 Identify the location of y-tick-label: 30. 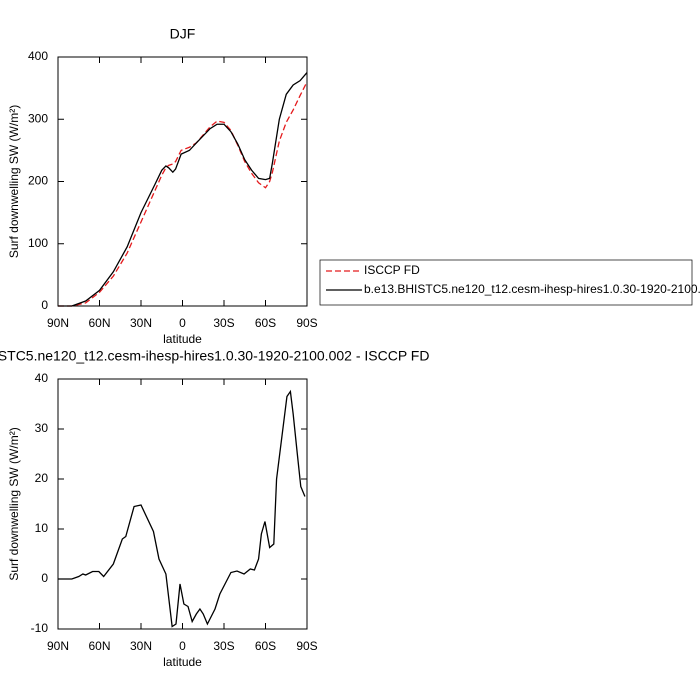
(42, 428).